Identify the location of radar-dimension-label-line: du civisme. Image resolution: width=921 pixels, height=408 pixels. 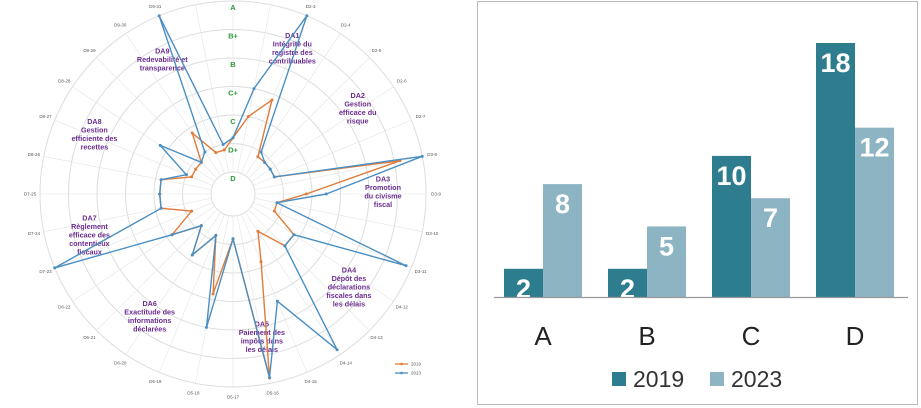
(382, 195).